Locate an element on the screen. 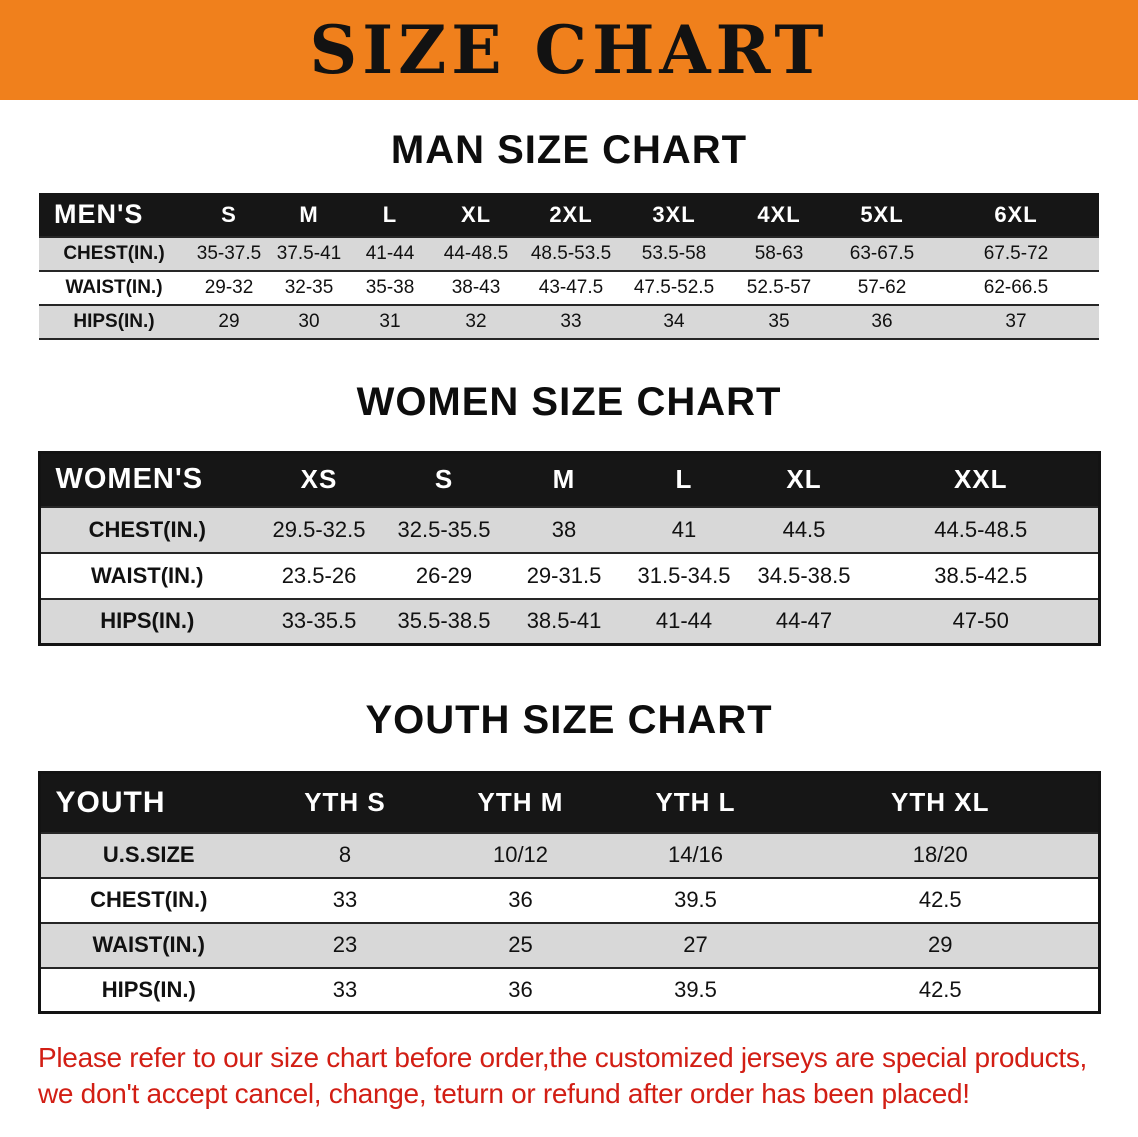  measurement-value: 63-67.5 is located at coordinates (882, 253).